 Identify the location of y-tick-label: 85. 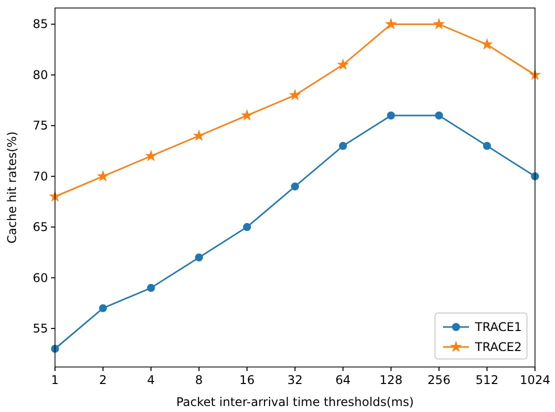
(40, 24).